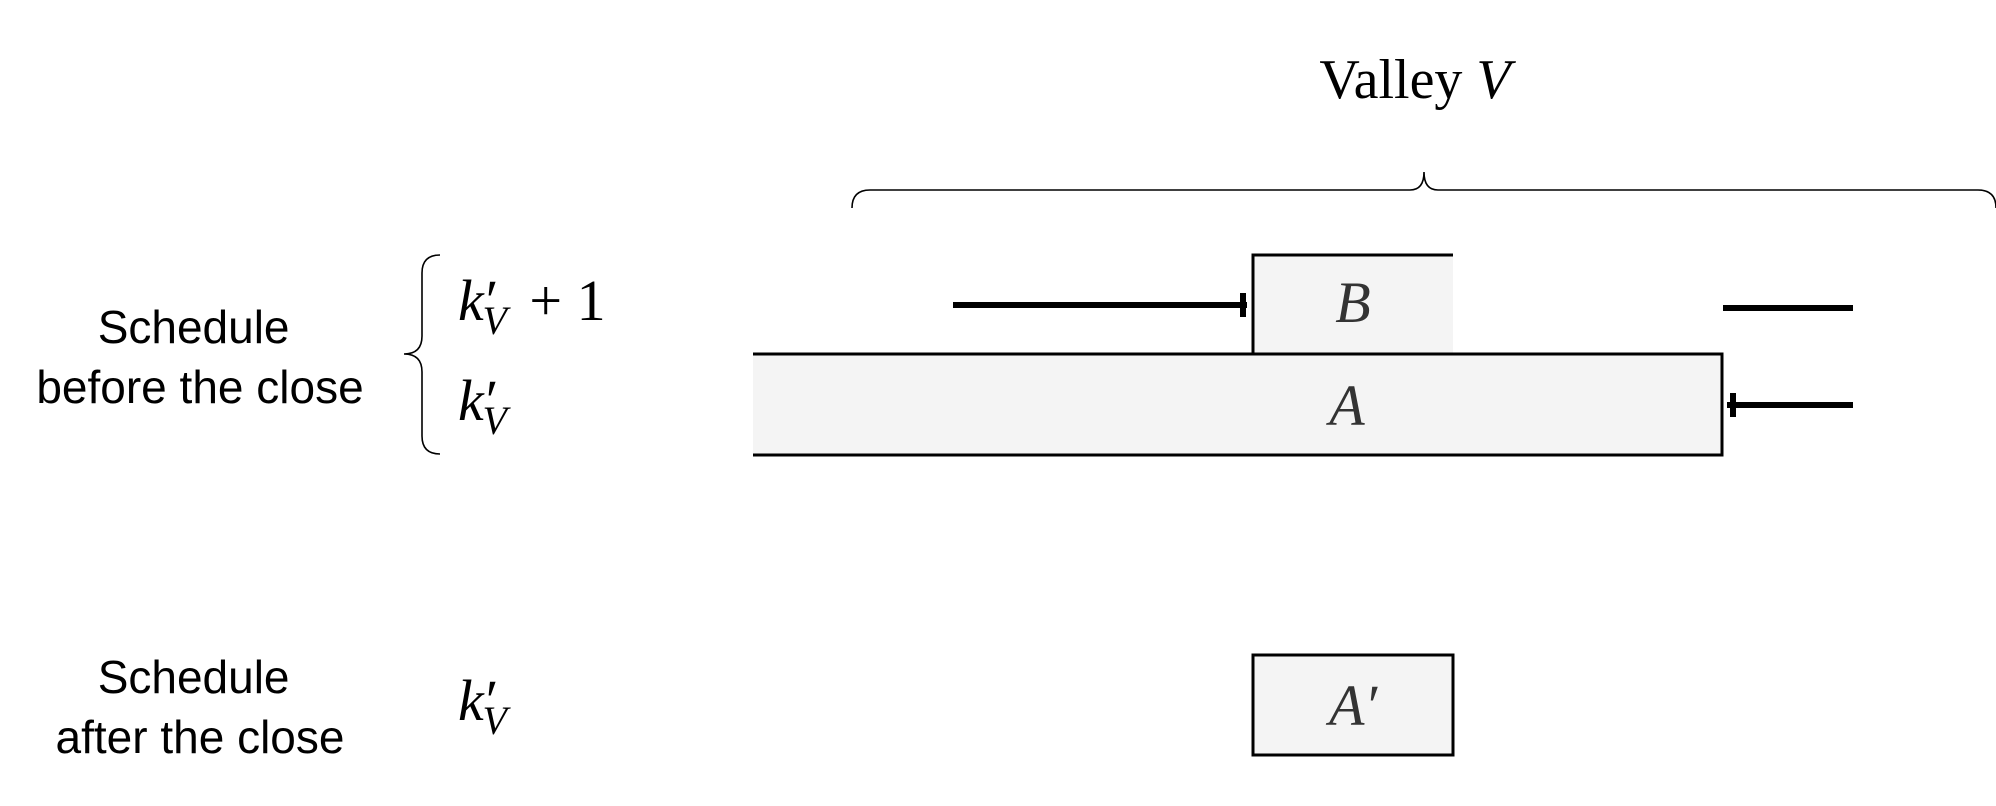 Image resolution: width=1996 pixels, height=806 pixels. I want to click on row-upper-sub: V, so click(496, 320).